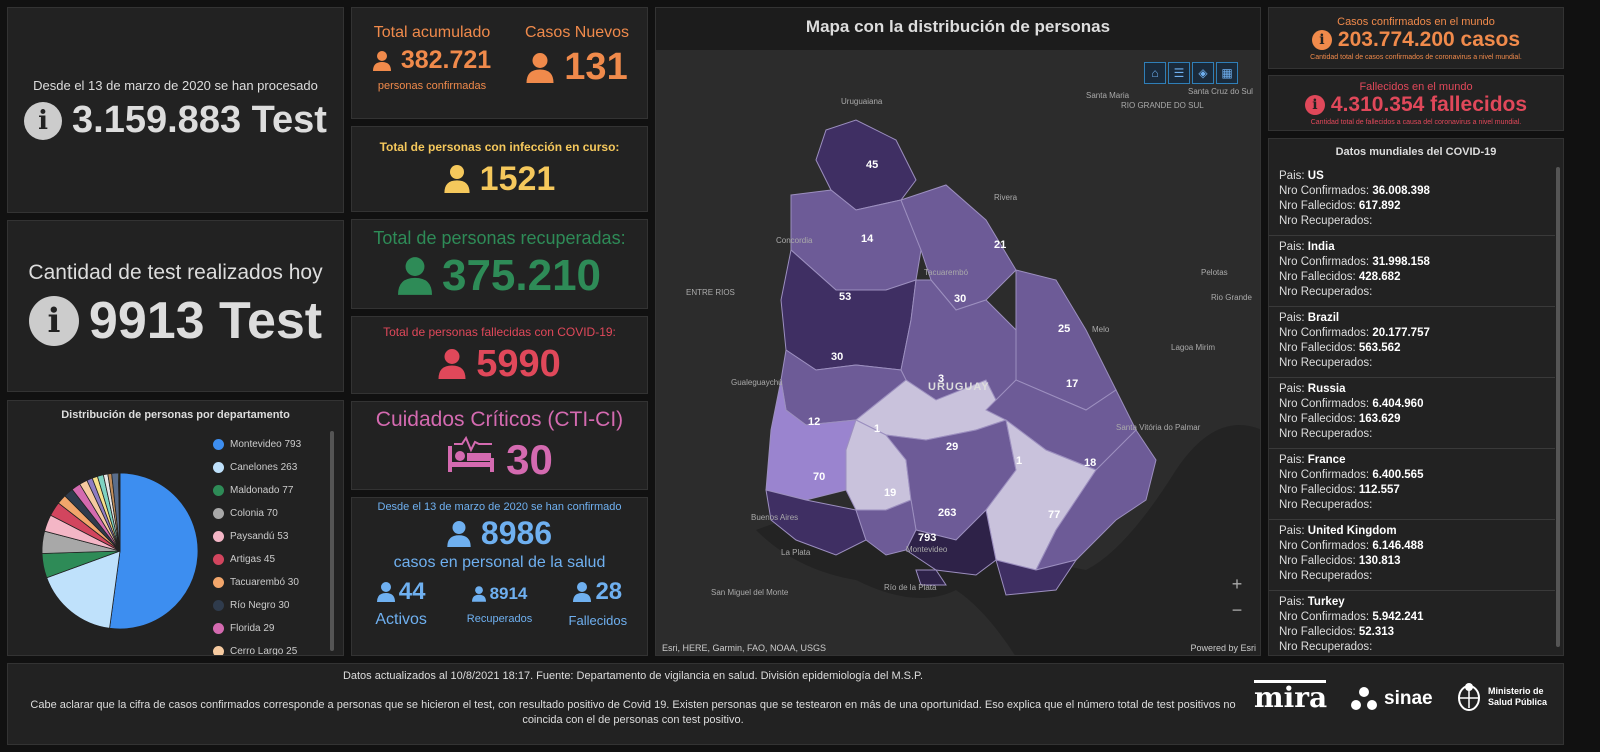 This screenshot has height=752, width=1600. What do you see at coordinates (268, 467) in the screenshot?
I see `legend-item: Canelones 263` at bounding box center [268, 467].